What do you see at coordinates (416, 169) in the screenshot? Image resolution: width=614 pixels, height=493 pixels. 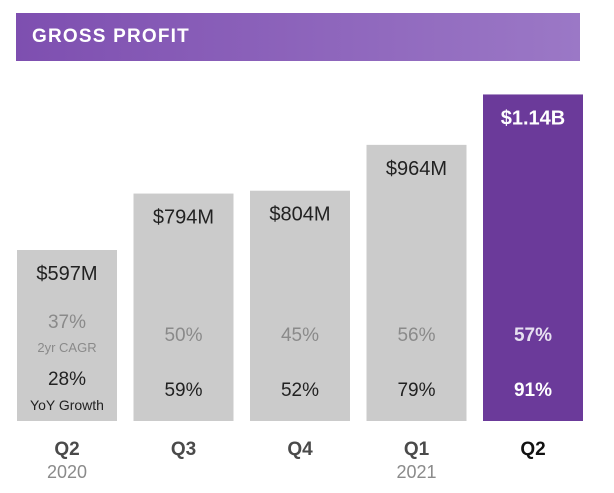 I see `bar-value-label: $964M` at bounding box center [416, 169].